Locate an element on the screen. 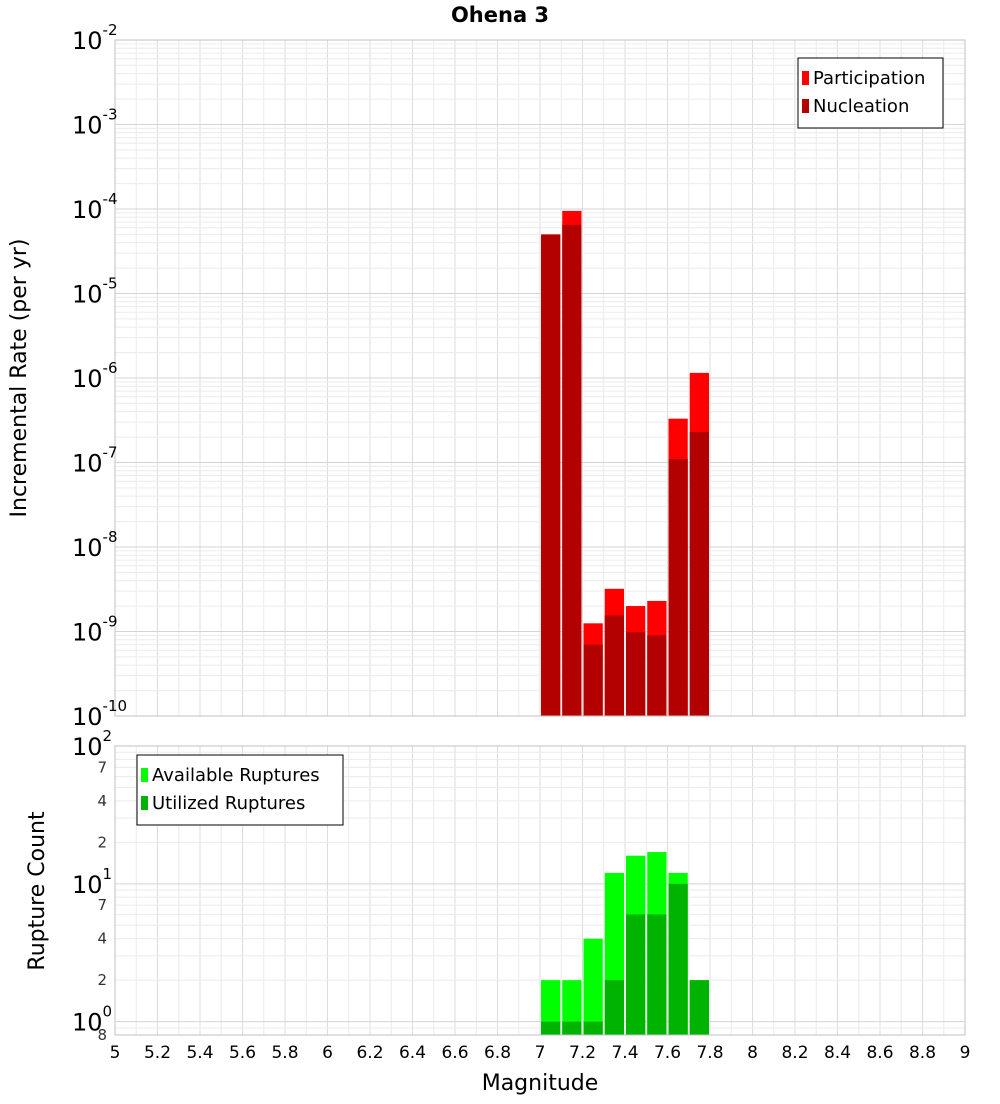 Image resolution: width=1000 pixels, height=1104 pixels. x-tick-label: 8.4 is located at coordinates (837, 1053).